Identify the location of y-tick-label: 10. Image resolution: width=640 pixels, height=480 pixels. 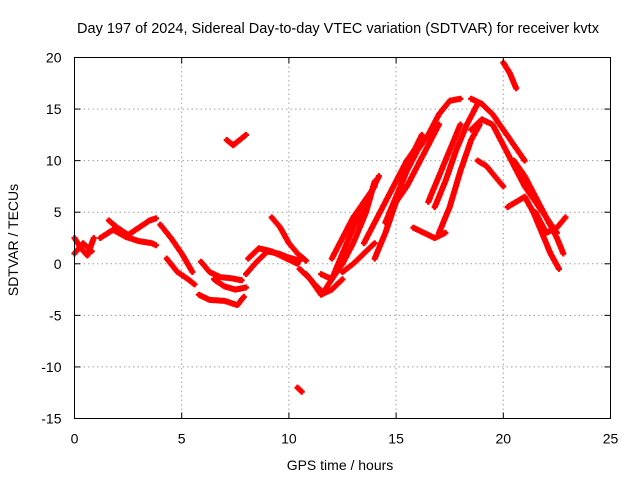
(54, 161).